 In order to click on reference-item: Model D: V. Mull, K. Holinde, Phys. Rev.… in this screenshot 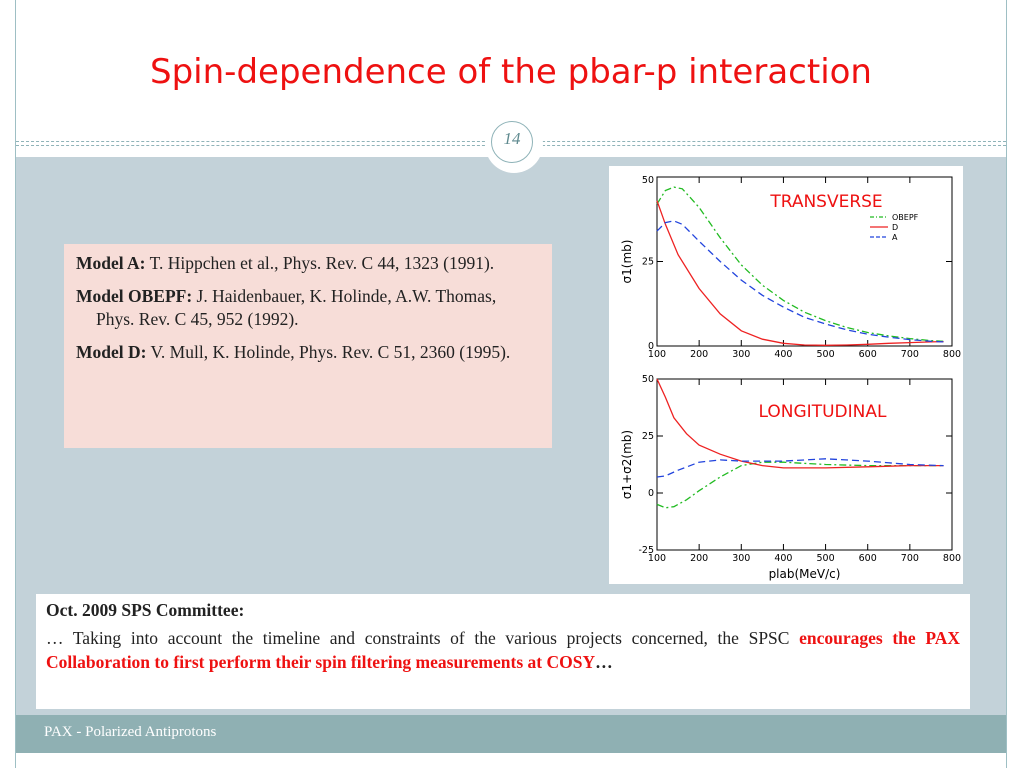, I will do `click(307, 352)`.